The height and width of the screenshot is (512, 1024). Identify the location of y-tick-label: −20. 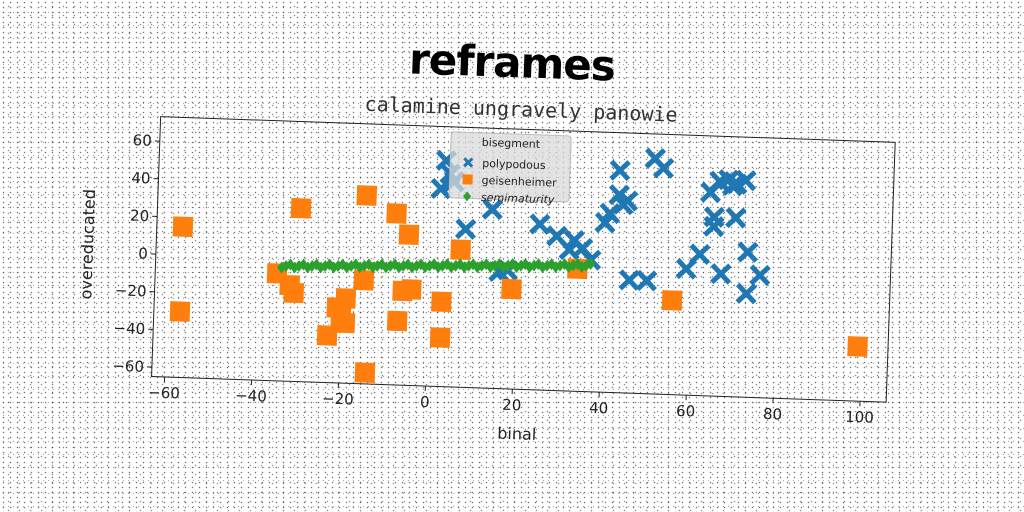
(131, 290).